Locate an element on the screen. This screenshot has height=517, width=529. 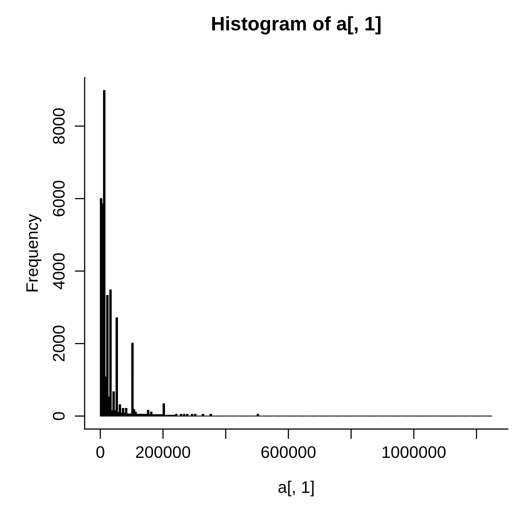
y-tick-label: 6000 is located at coordinates (58, 198).